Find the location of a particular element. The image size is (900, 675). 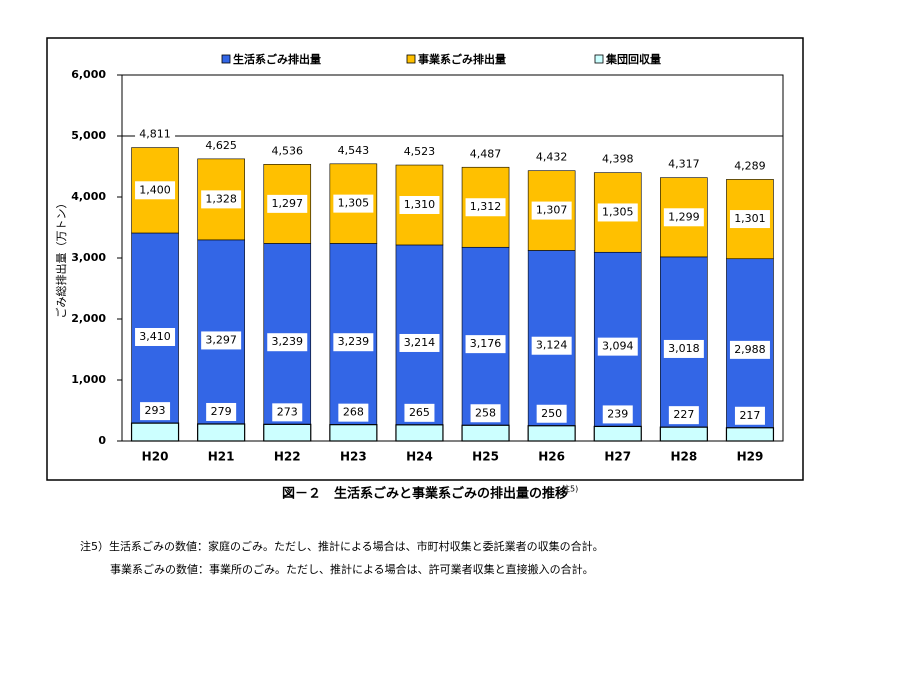

value-label: 1,400 is located at coordinates (155, 189).